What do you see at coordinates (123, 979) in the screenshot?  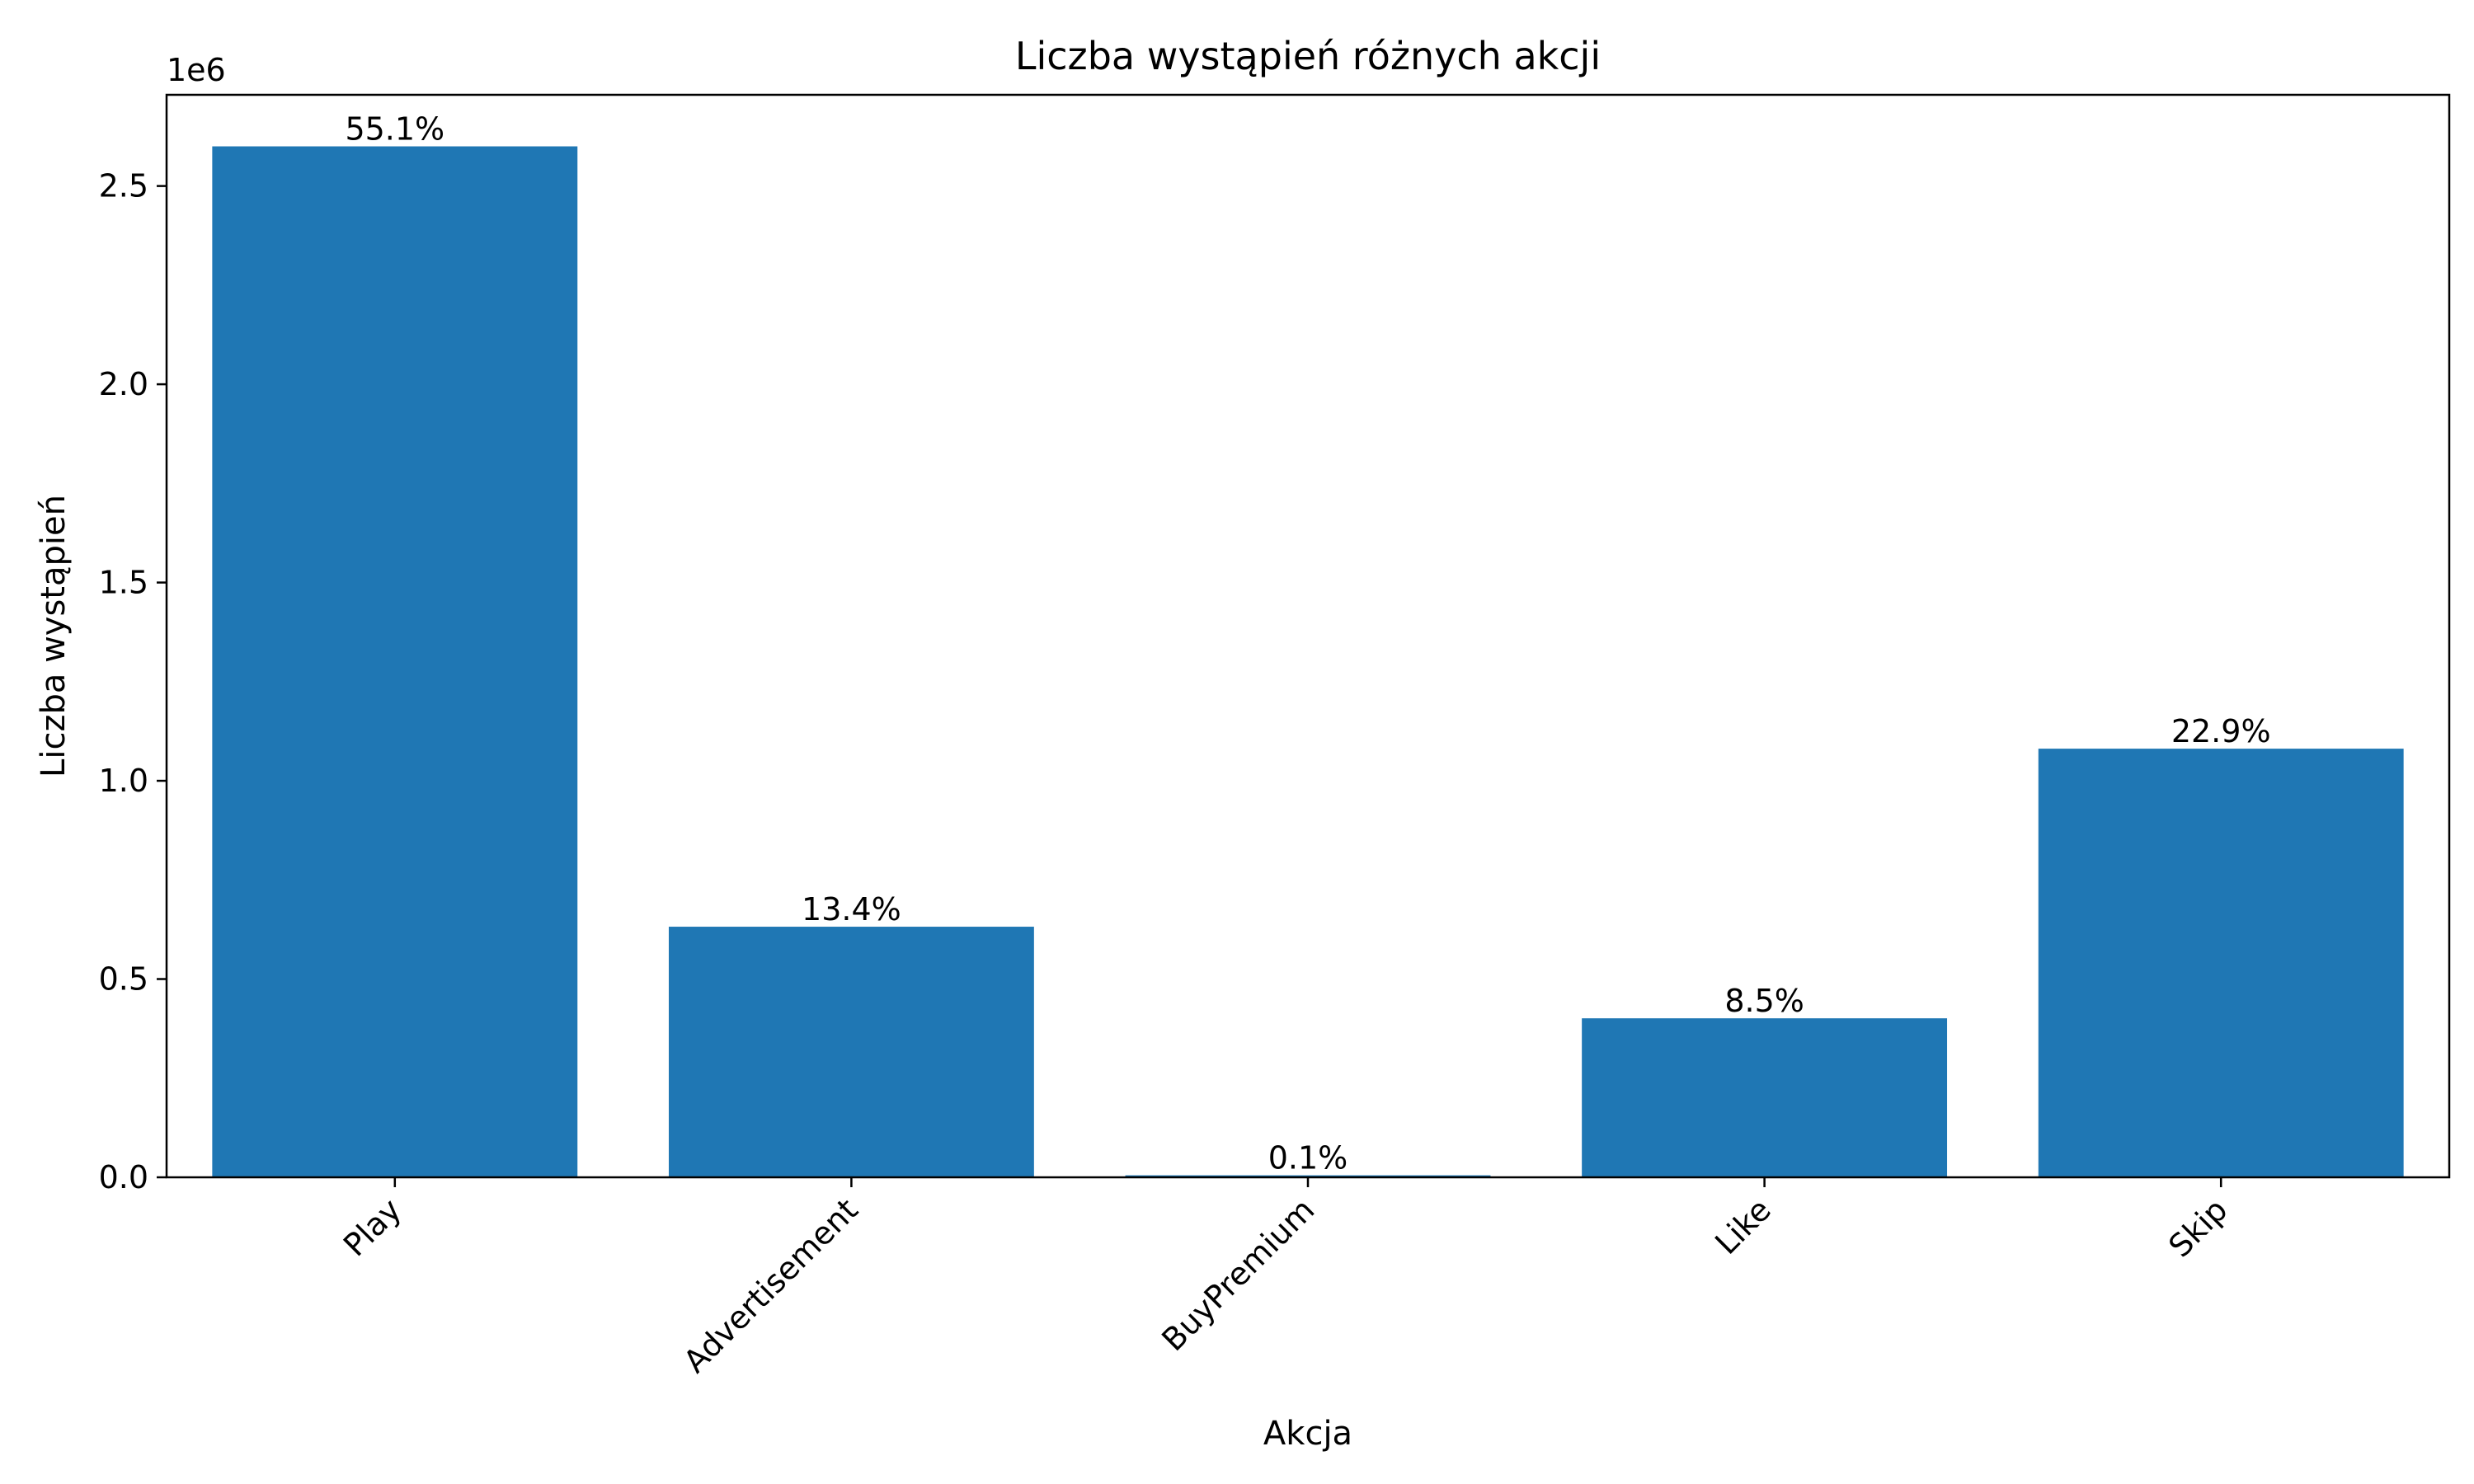 I see `y-tick-label: 0.5` at bounding box center [123, 979].